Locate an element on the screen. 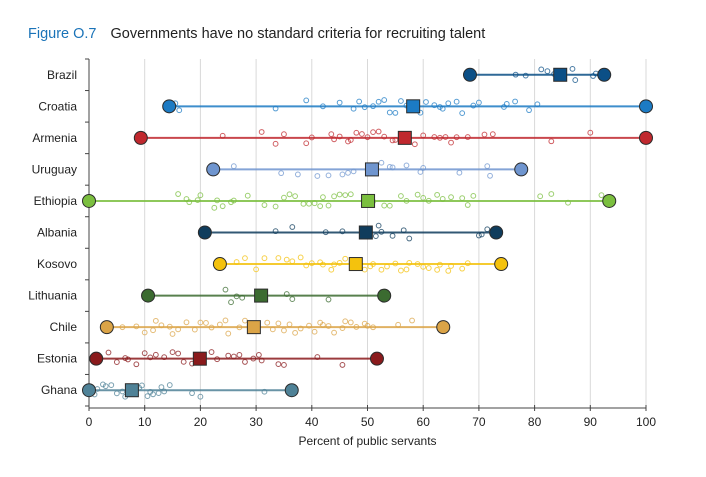 Image resolution: width=706 pixels, height=477 pixels. x-tick-label: 100 is located at coordinates (646, 422).